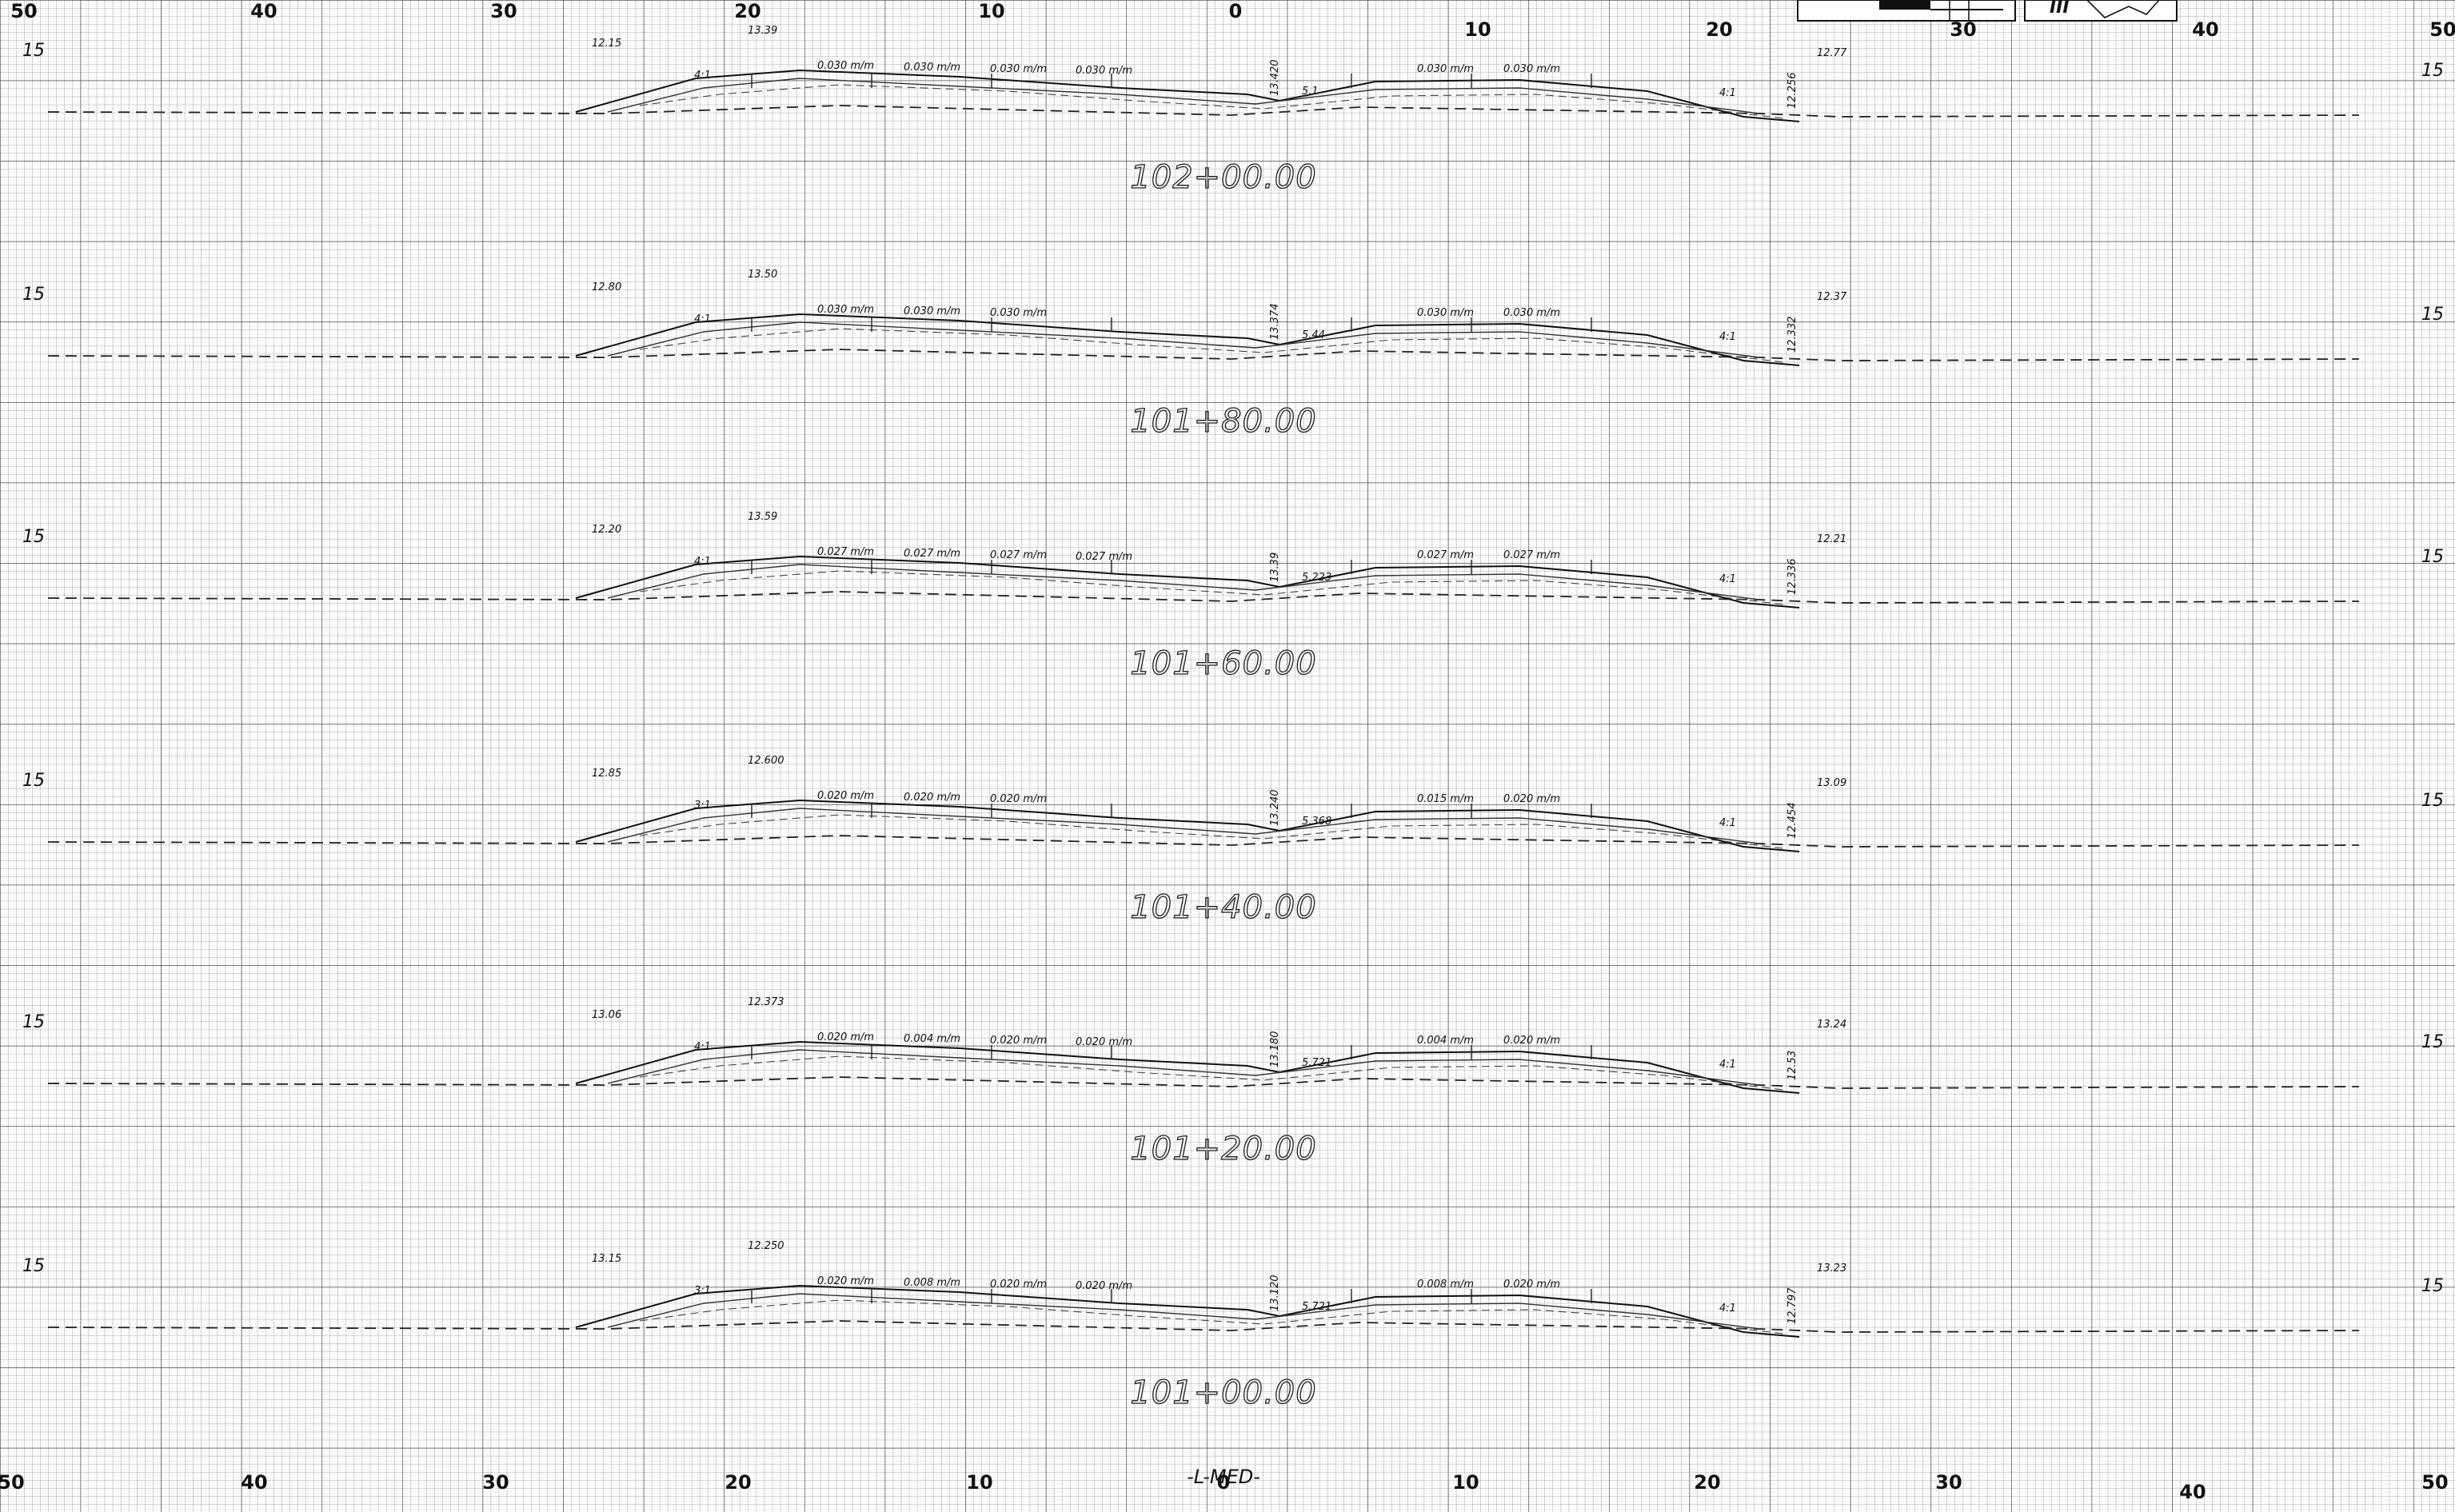 This screenshot has height=1512, width=2455. I want to click on slope-label: 0.008 m/m, so click(1445, 1285).